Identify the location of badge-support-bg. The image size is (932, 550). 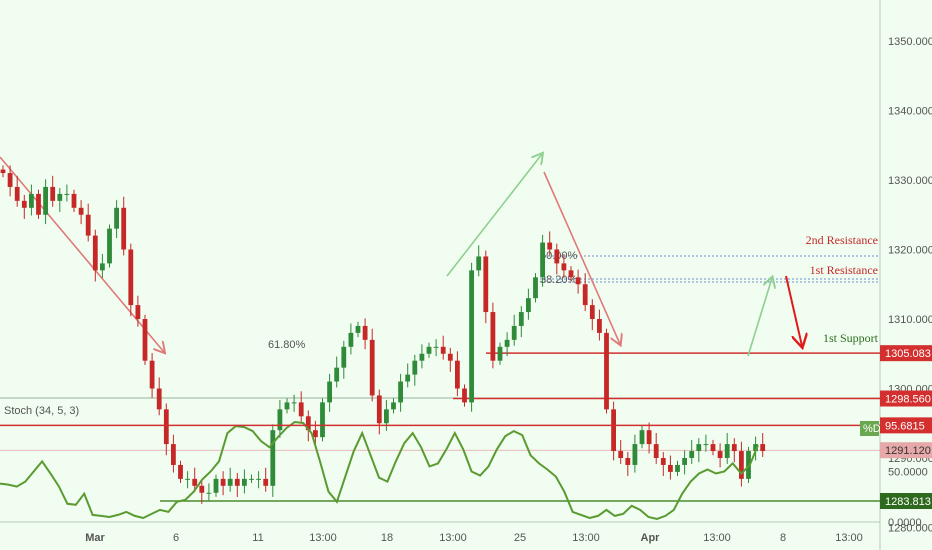
(906, 500).